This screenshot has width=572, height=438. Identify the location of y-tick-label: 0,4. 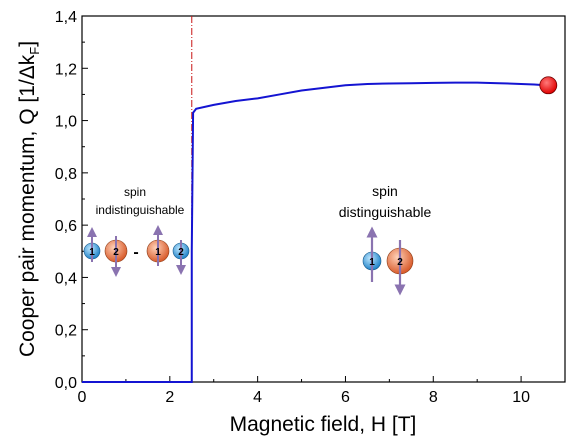
(66, 278).